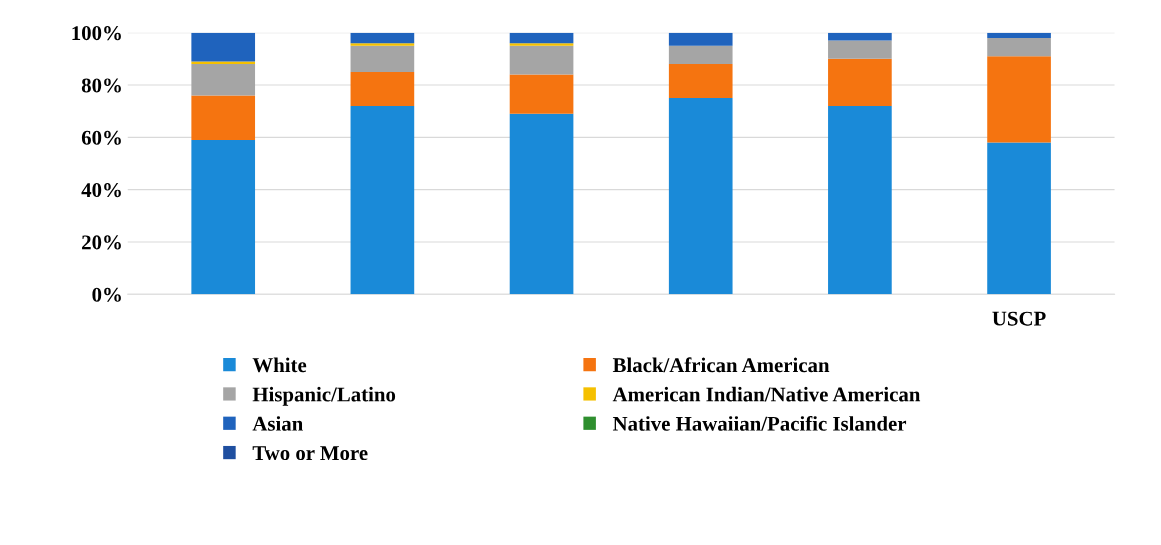  I want to click on y-tick-label: 20%, so click(101, 242).